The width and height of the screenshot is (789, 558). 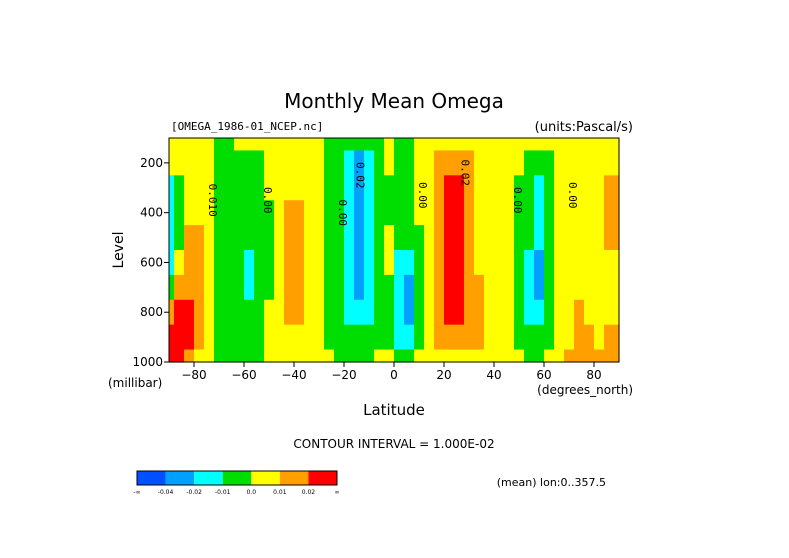 What do you see at coordinates (147, 362) in the screenshot?
I see `y-tick-label: 1000` at bounding box center [147, 362].